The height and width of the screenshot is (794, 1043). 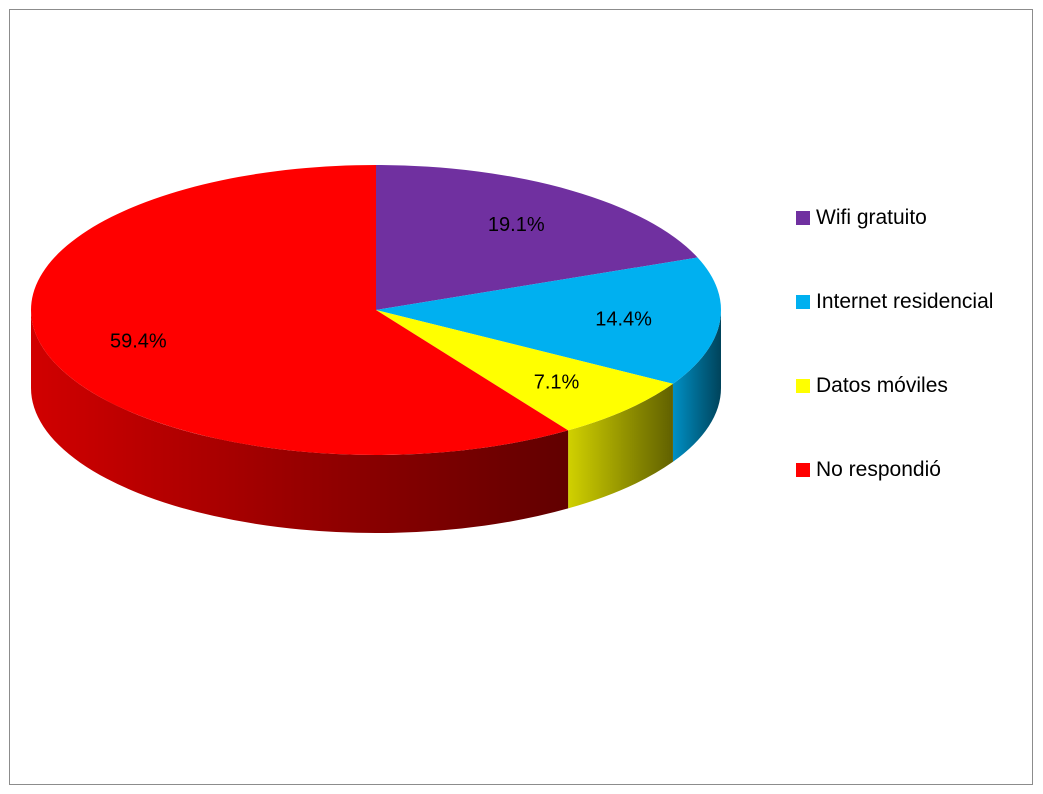 What do you see at coordinates (878, 469) in the screenshot?
I see `legend-label-no-respondio: No respondió` at bounding box center [878, 469].